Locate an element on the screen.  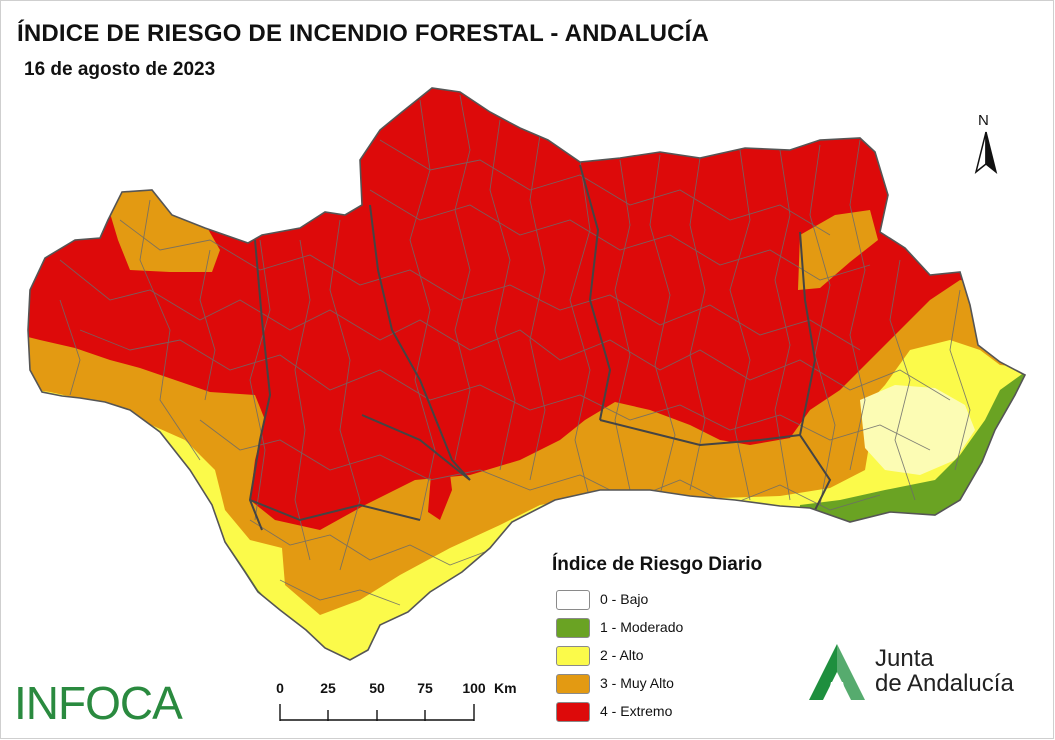
junta-logo-icon is located at coordinates (837, 672).